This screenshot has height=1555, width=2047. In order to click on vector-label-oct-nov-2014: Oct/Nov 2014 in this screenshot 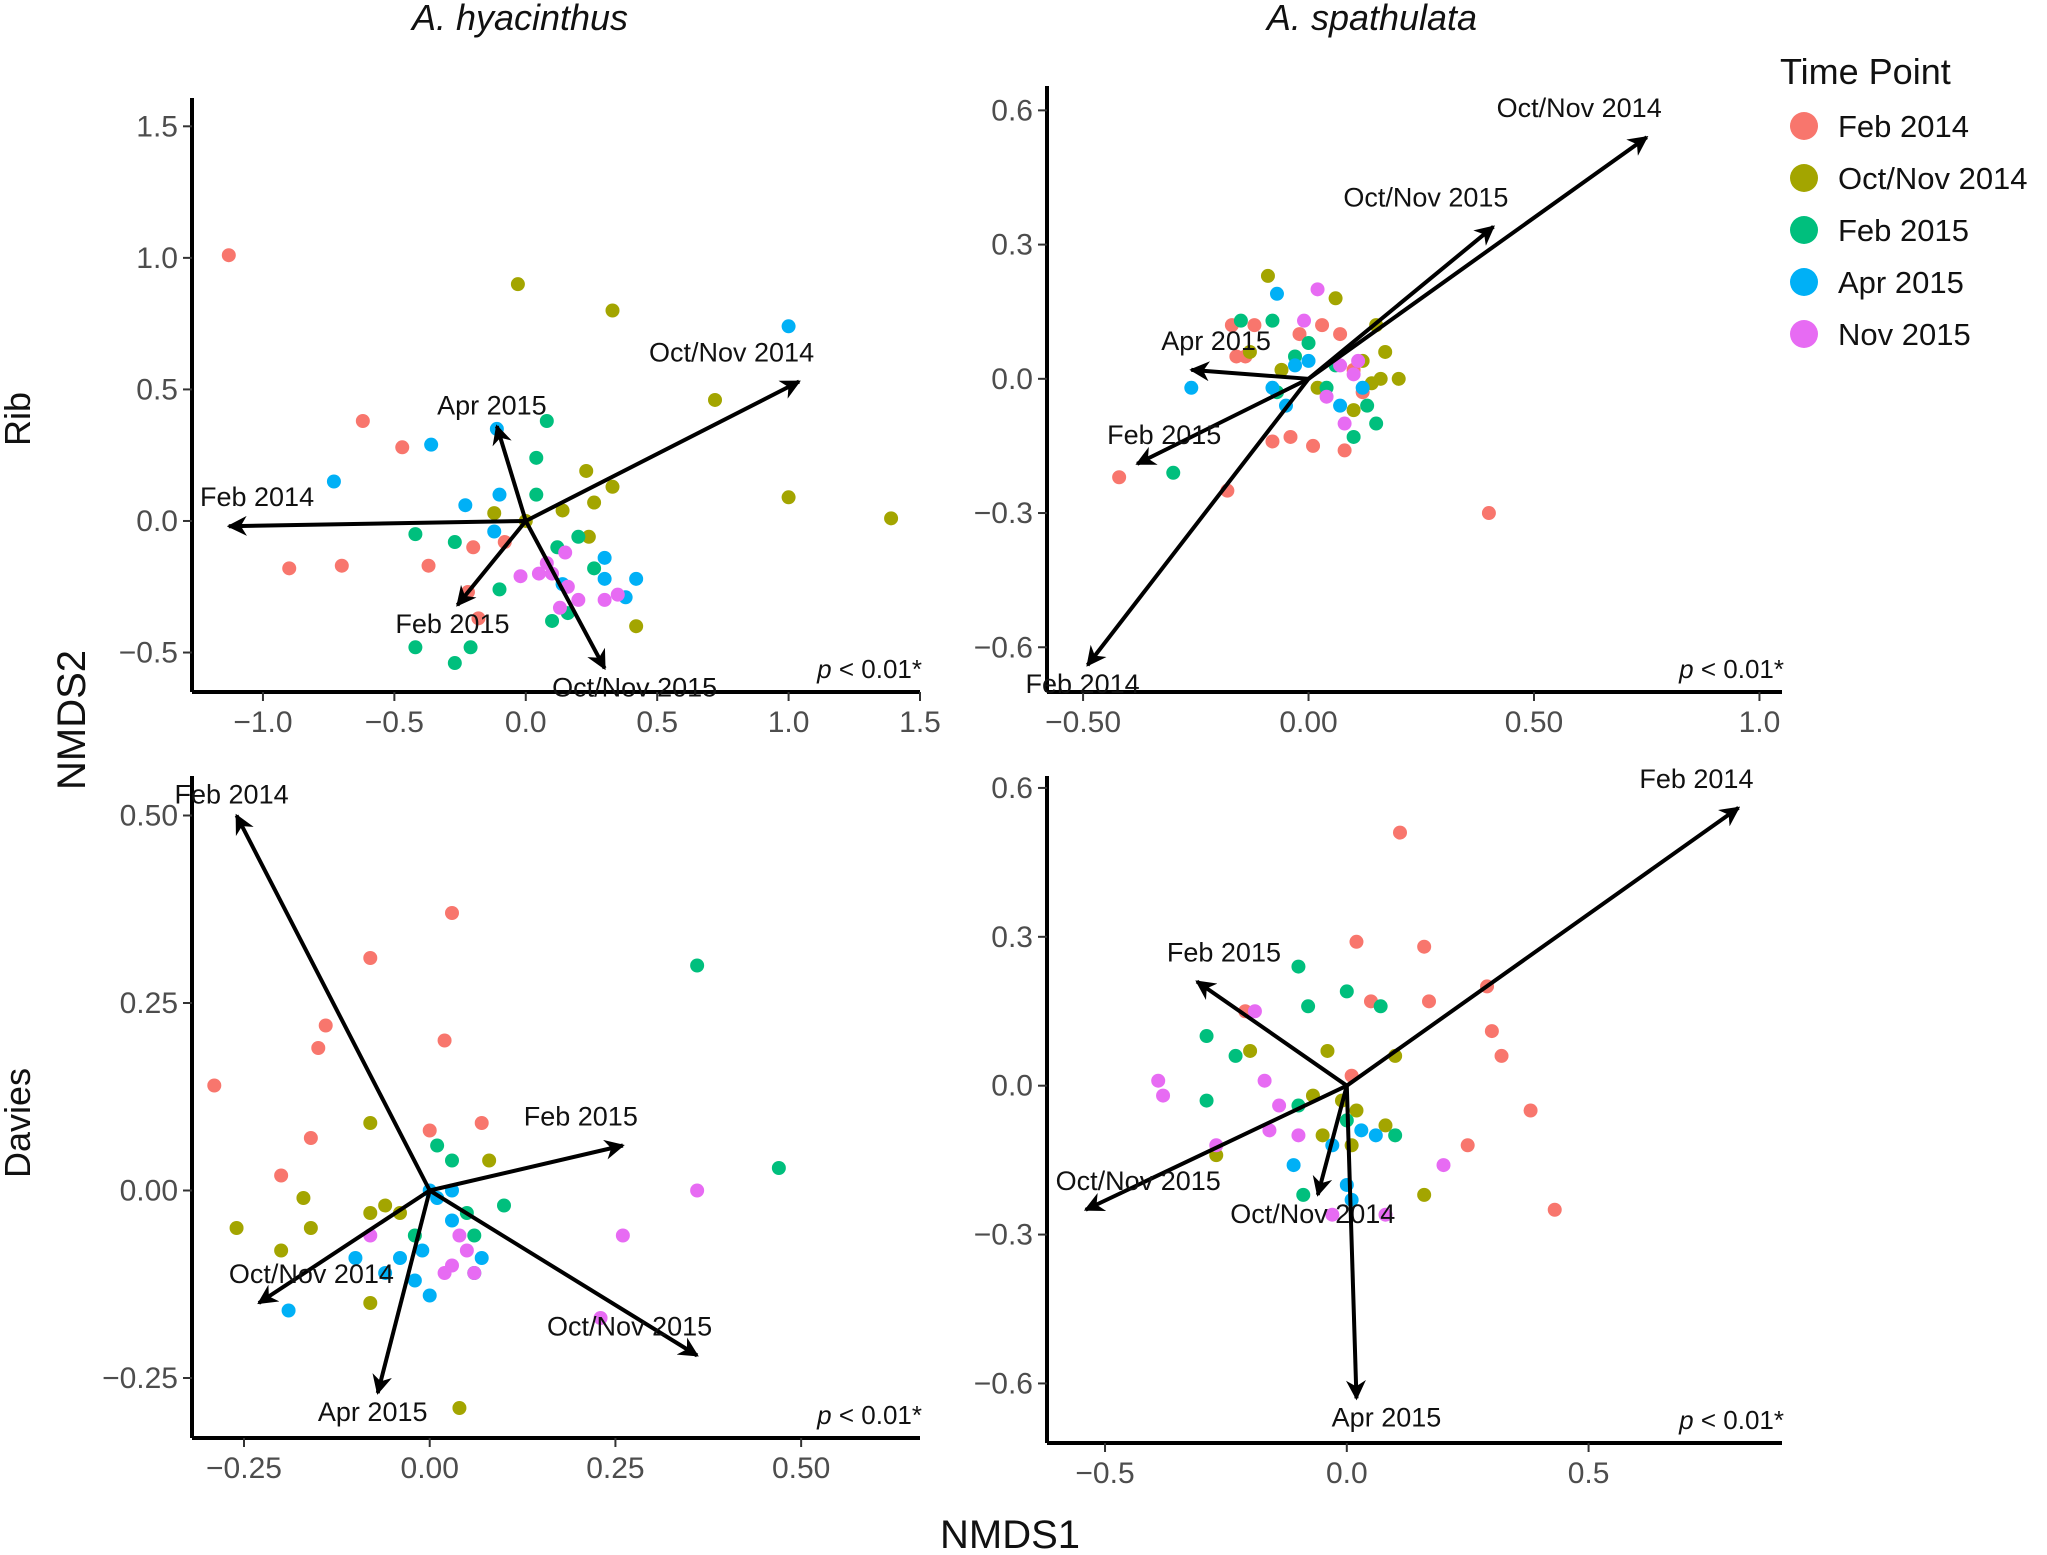, I will do `click(311, 1274)`.